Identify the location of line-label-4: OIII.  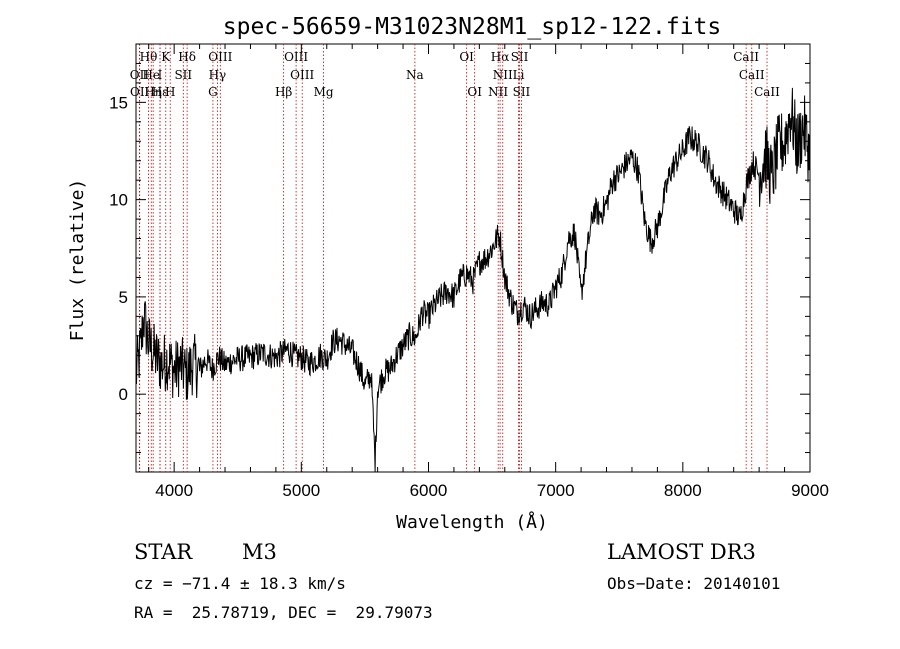
(296, 57).